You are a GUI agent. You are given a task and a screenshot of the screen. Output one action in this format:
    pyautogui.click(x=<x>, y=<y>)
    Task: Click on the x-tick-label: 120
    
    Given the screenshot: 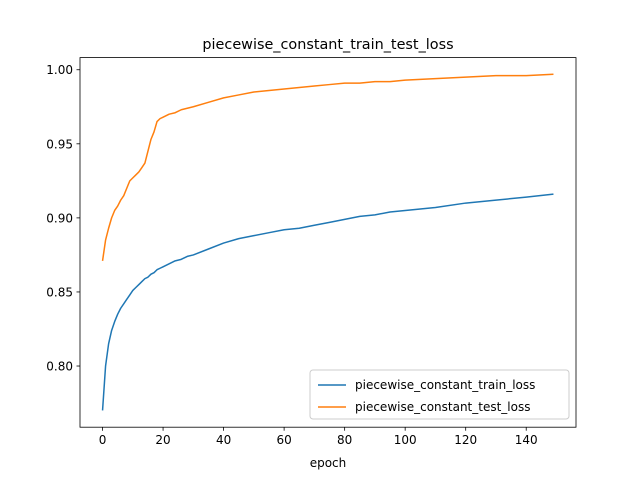 What is the action you would take?
    pyautogui.click(x=465, y=440)
    